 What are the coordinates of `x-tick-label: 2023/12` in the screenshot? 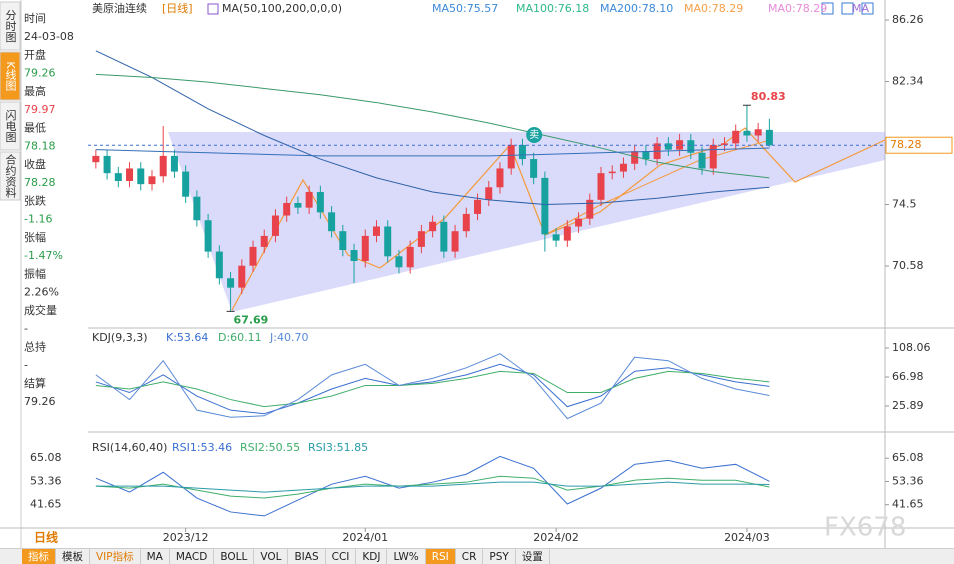 It's located at (186, 537).